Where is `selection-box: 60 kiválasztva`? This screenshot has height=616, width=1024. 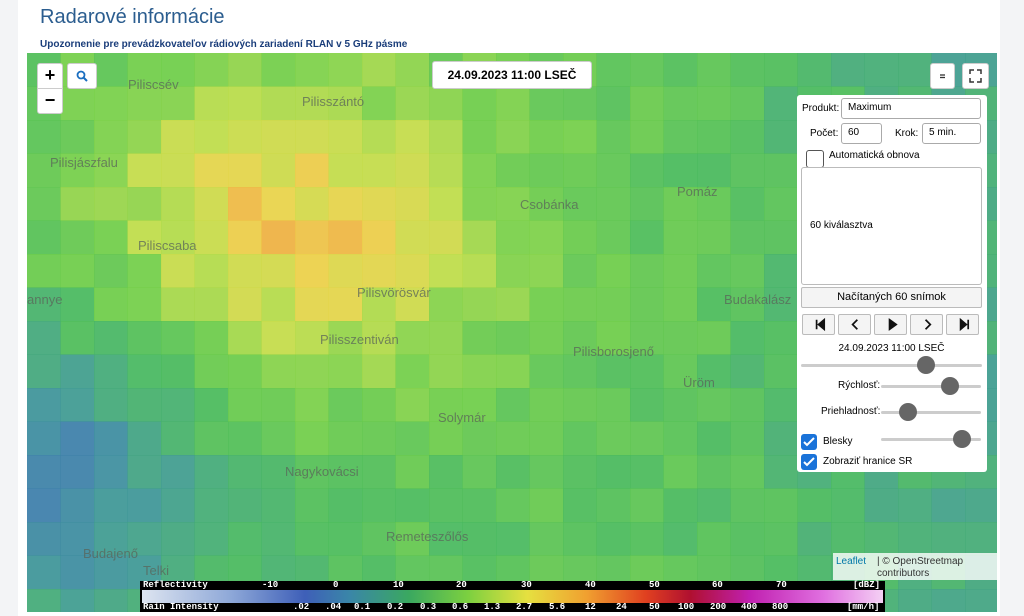
selection-box: 60 kiválasztva is located at coordinates (891, 226).